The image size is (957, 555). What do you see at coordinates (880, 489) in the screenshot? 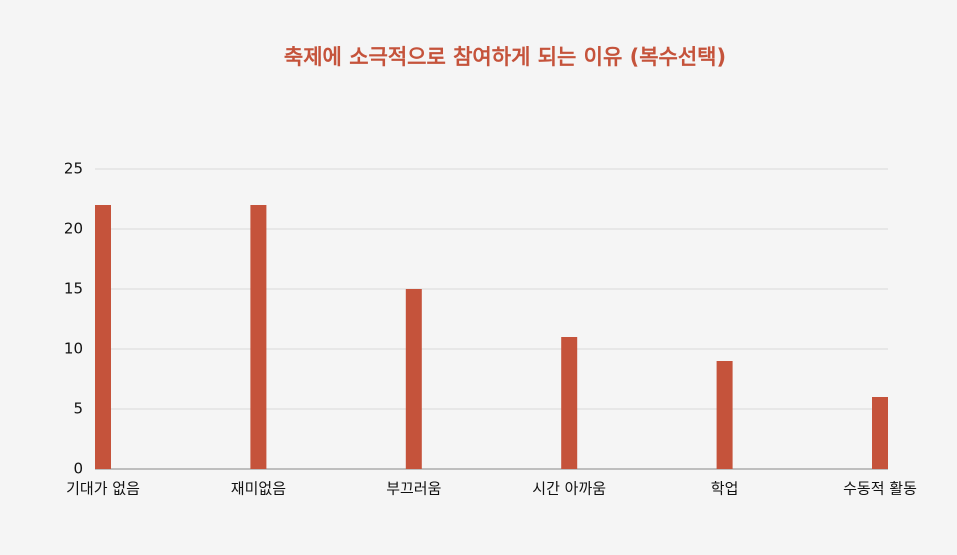
I see `x-tick-label: 수동적 활동` at bounding box center [880, 489].